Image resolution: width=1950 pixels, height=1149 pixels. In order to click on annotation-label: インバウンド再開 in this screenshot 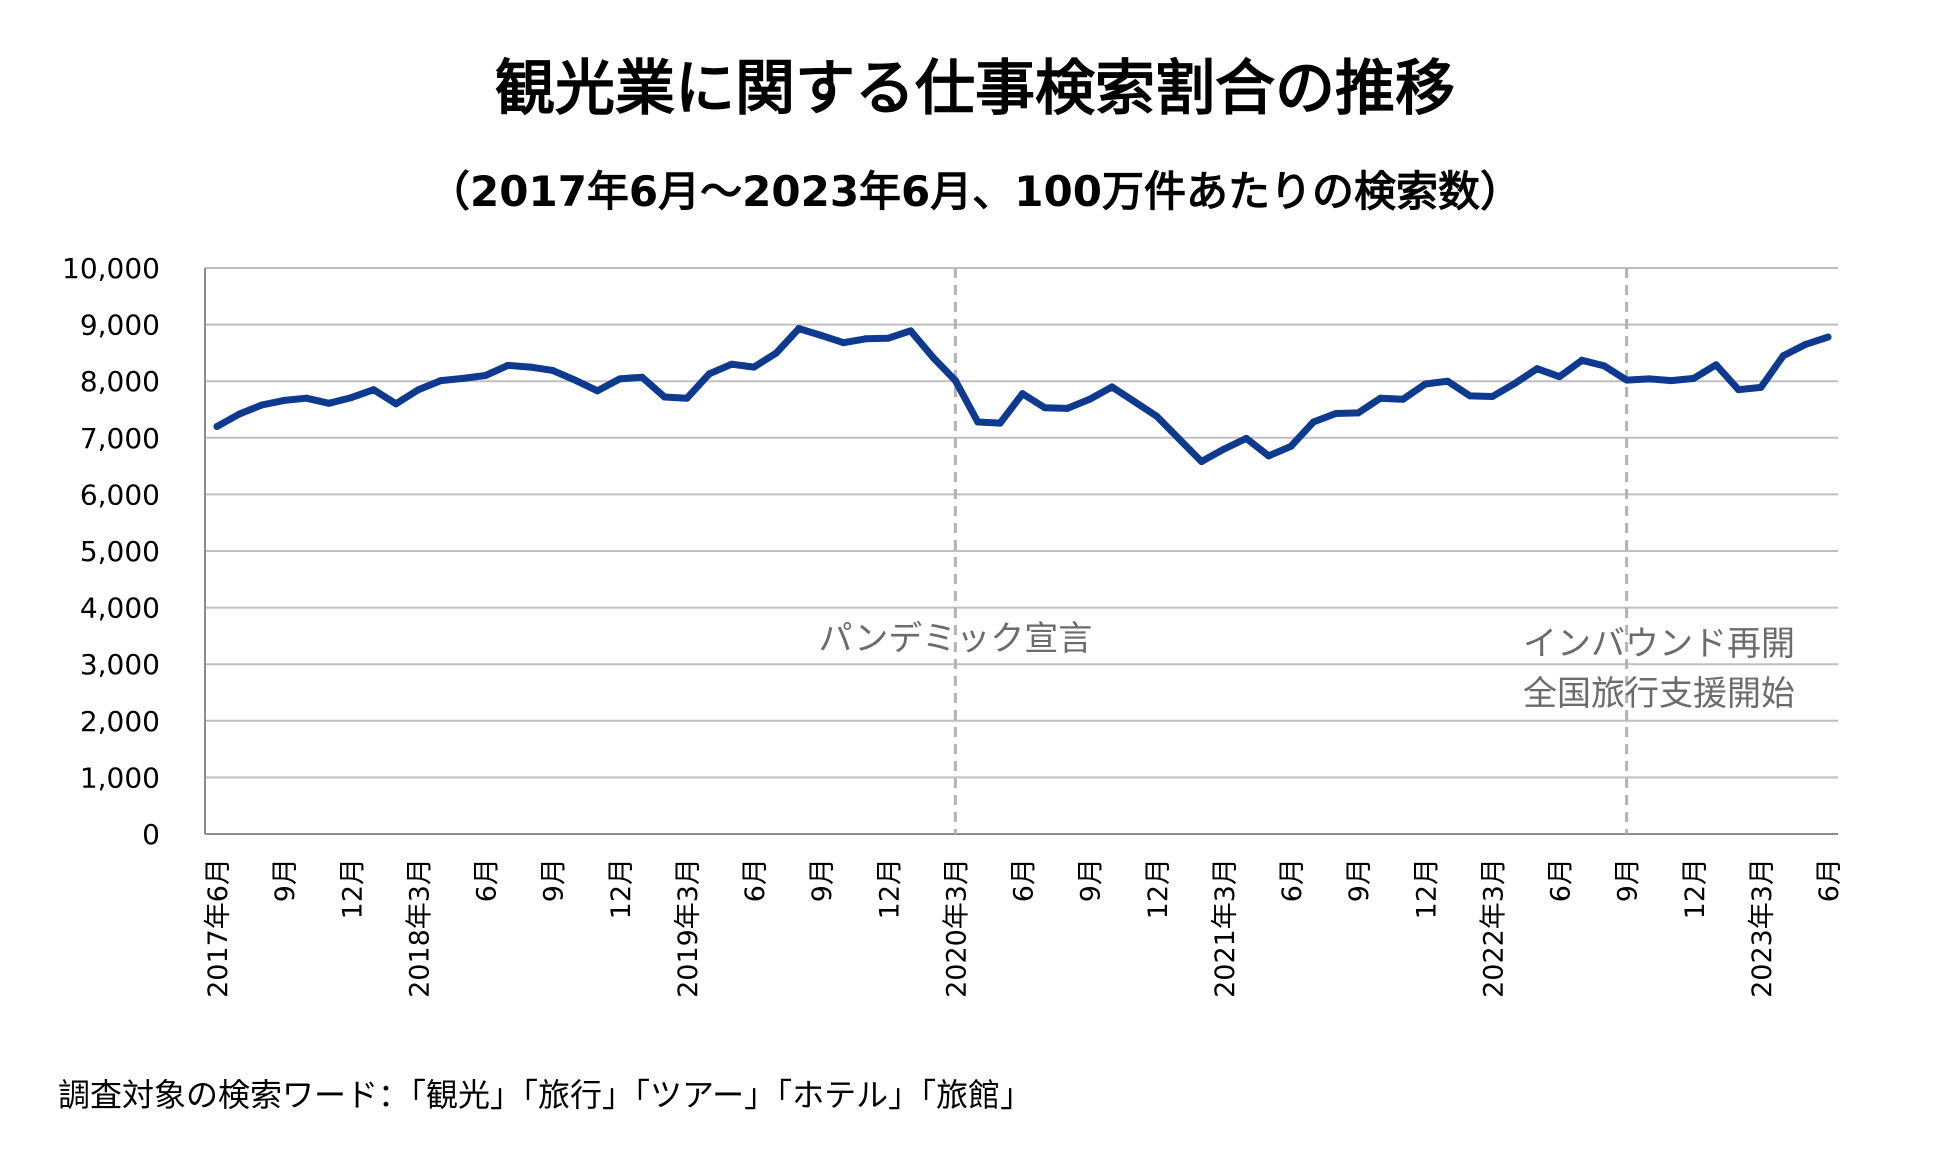, I will do `click(1659, 644)`.